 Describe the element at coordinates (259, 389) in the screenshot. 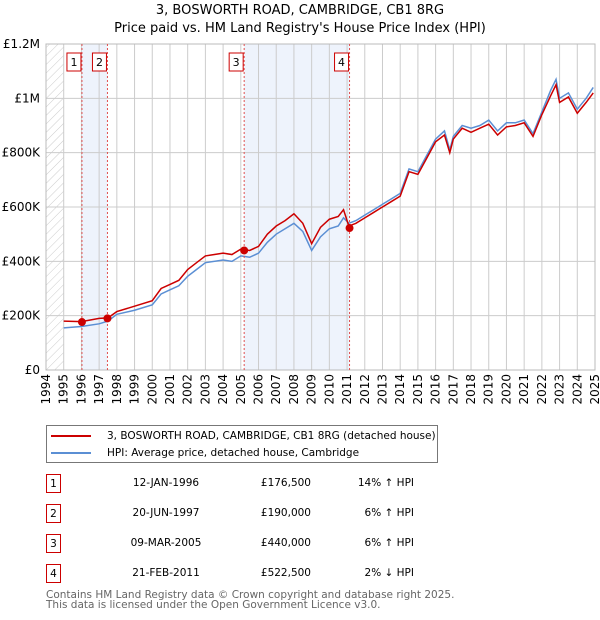

I see `x-tick-label: 2006` at that location.